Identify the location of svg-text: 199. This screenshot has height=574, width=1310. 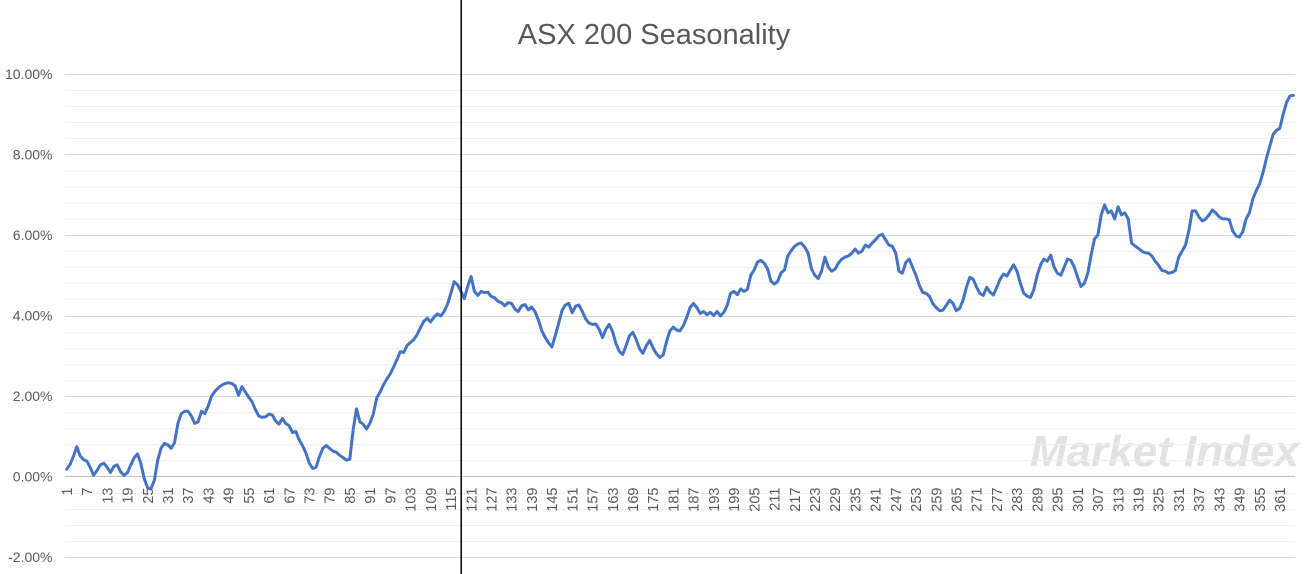
(735, 500).